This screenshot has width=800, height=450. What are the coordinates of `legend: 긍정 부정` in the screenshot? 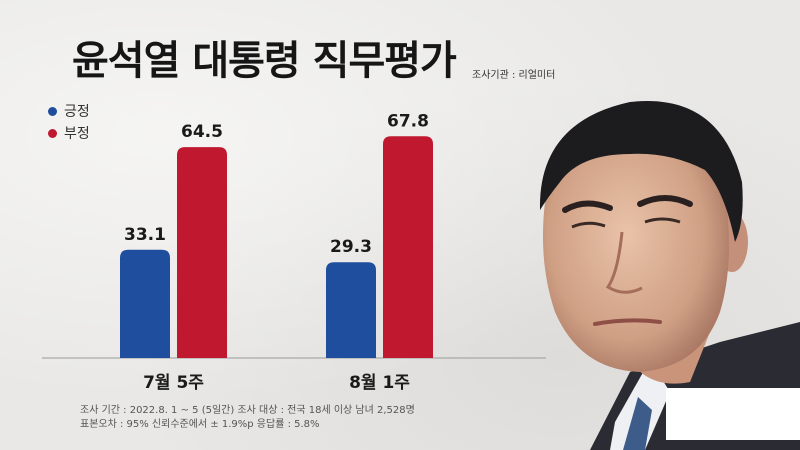 It's located at (69, 122).